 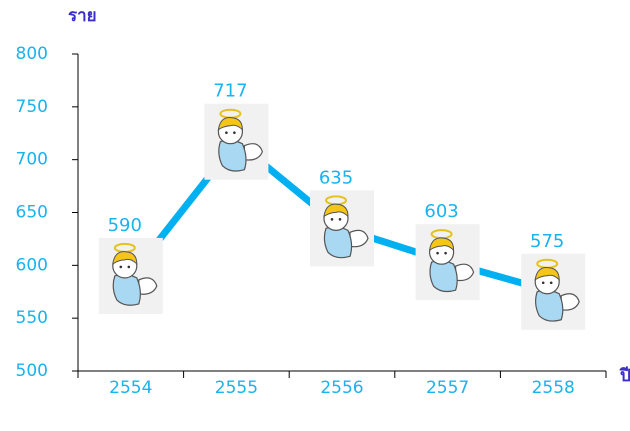 What do you see at coordinates (341, 388) in the screenshot?
I see `x-tick-label: 2556` at bounding box center [341, 388].